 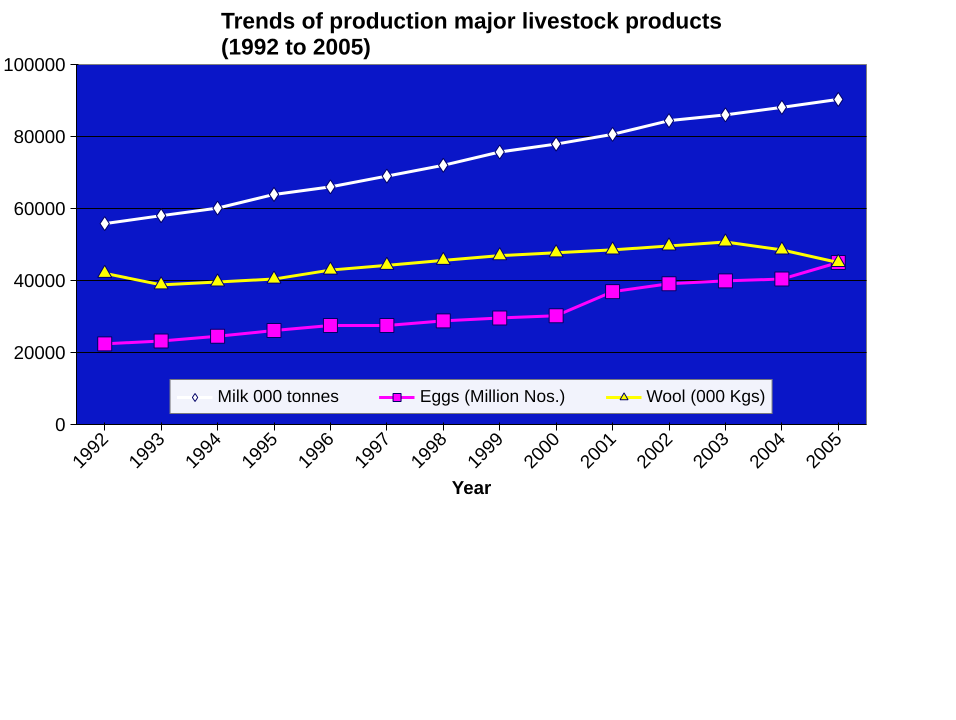 I want to click on y-tick-label: 40000, so click(x=40, y=280).